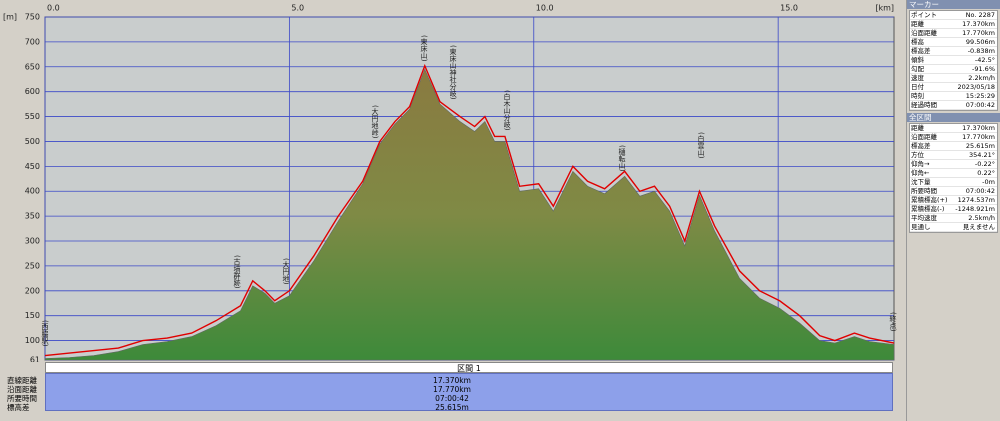 The width and height of the screenshot is (1000, 421). I want to click on y-tick-label: 250, so click(32, 265).